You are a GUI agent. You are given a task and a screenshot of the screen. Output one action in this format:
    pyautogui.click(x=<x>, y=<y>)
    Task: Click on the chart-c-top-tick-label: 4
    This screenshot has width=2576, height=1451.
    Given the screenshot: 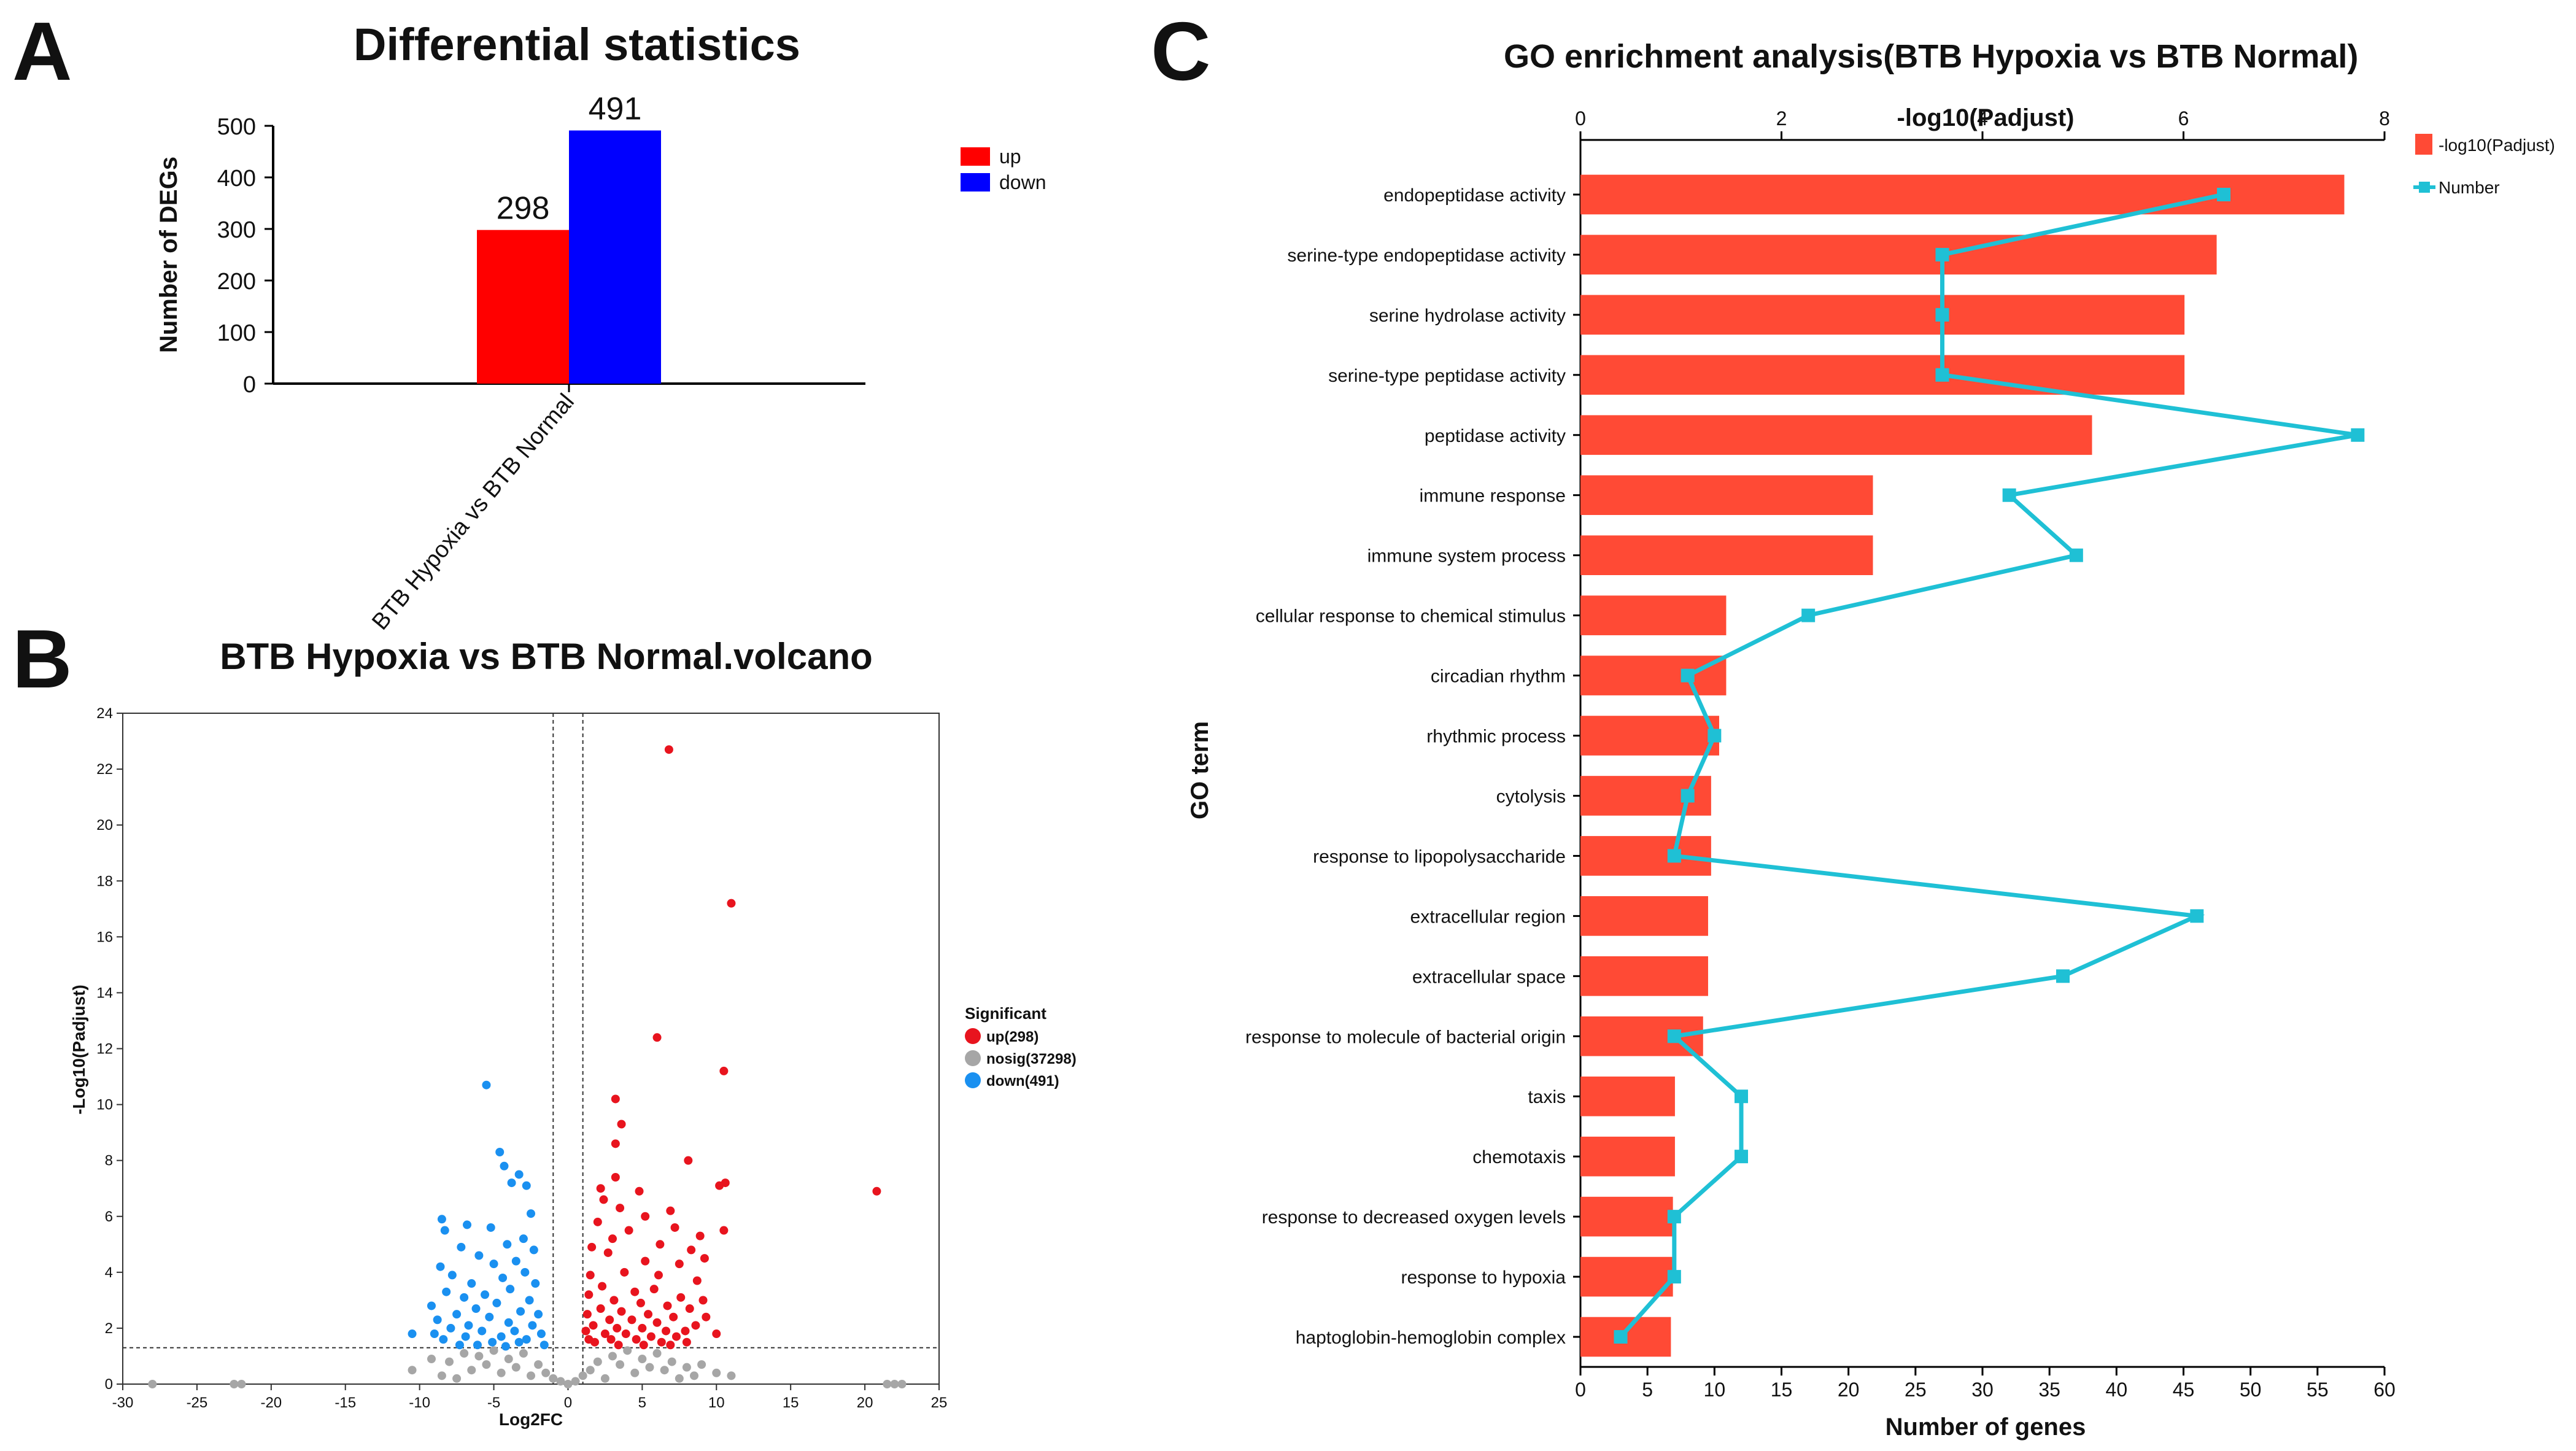 What is the action you would take?
    pyautogui.click(x=1982, y=118)
    